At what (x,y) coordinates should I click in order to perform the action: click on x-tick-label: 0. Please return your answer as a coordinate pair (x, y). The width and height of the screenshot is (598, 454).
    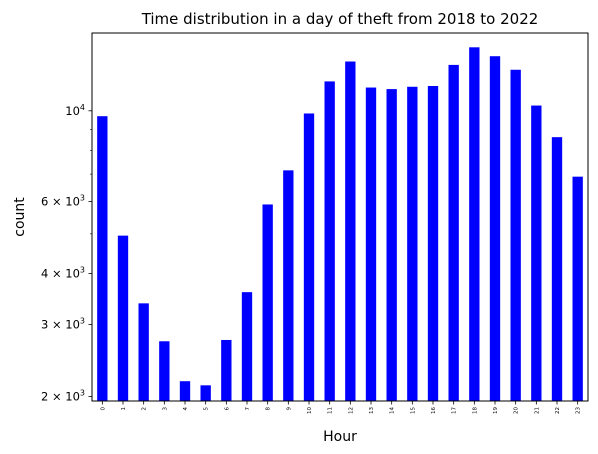
    Looking at the image, I should click on (103, 409).